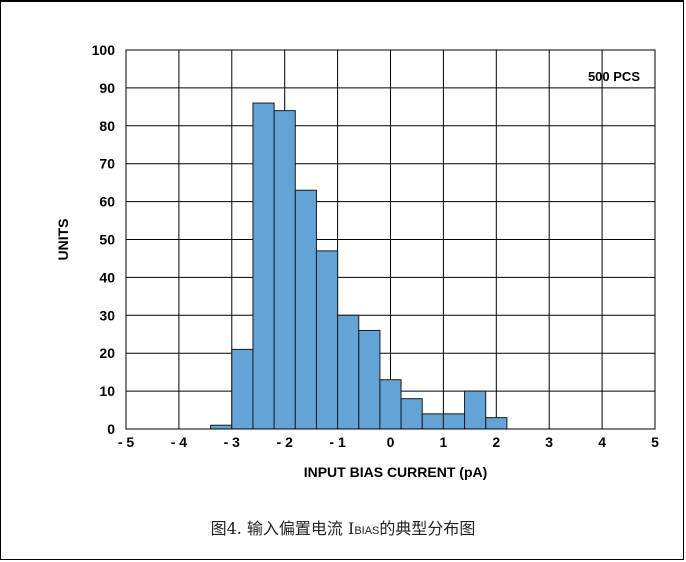 Image resolution: width=686 pixels, height=562 pixels. Describe the element at coordinates (107, 353) in the screenshot. I see `y-tick-label: 20` at that location.